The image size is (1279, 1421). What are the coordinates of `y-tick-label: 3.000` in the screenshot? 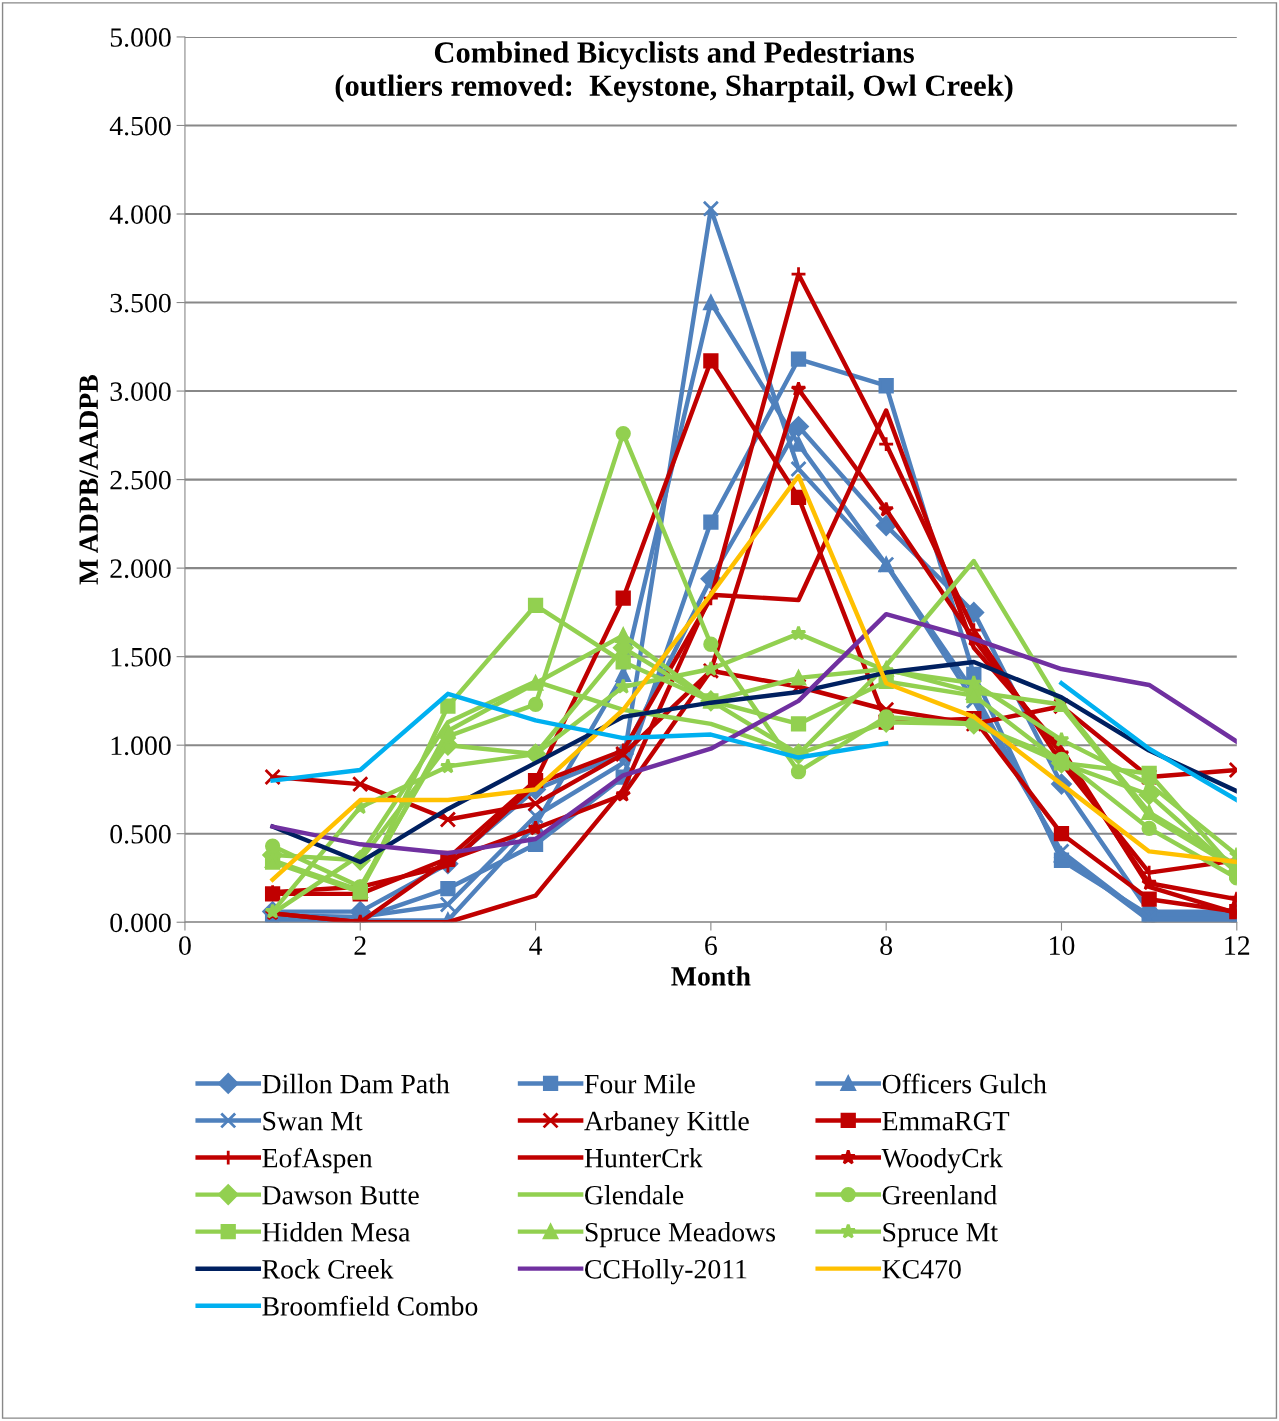 It's located at (140, 392).